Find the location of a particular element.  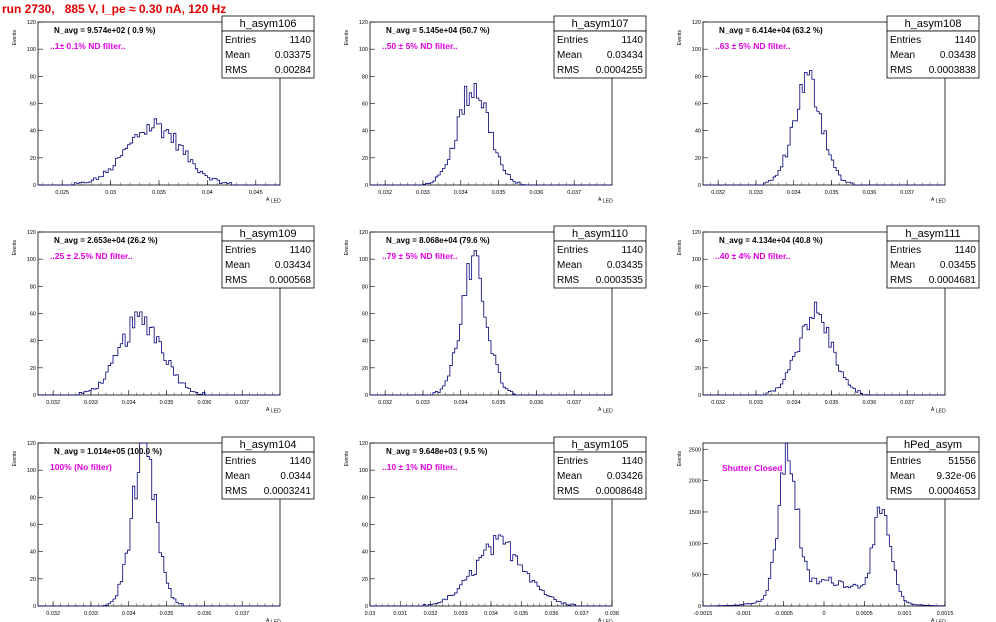

stats-value: 0.03435 is located at coordinates (625, 265).